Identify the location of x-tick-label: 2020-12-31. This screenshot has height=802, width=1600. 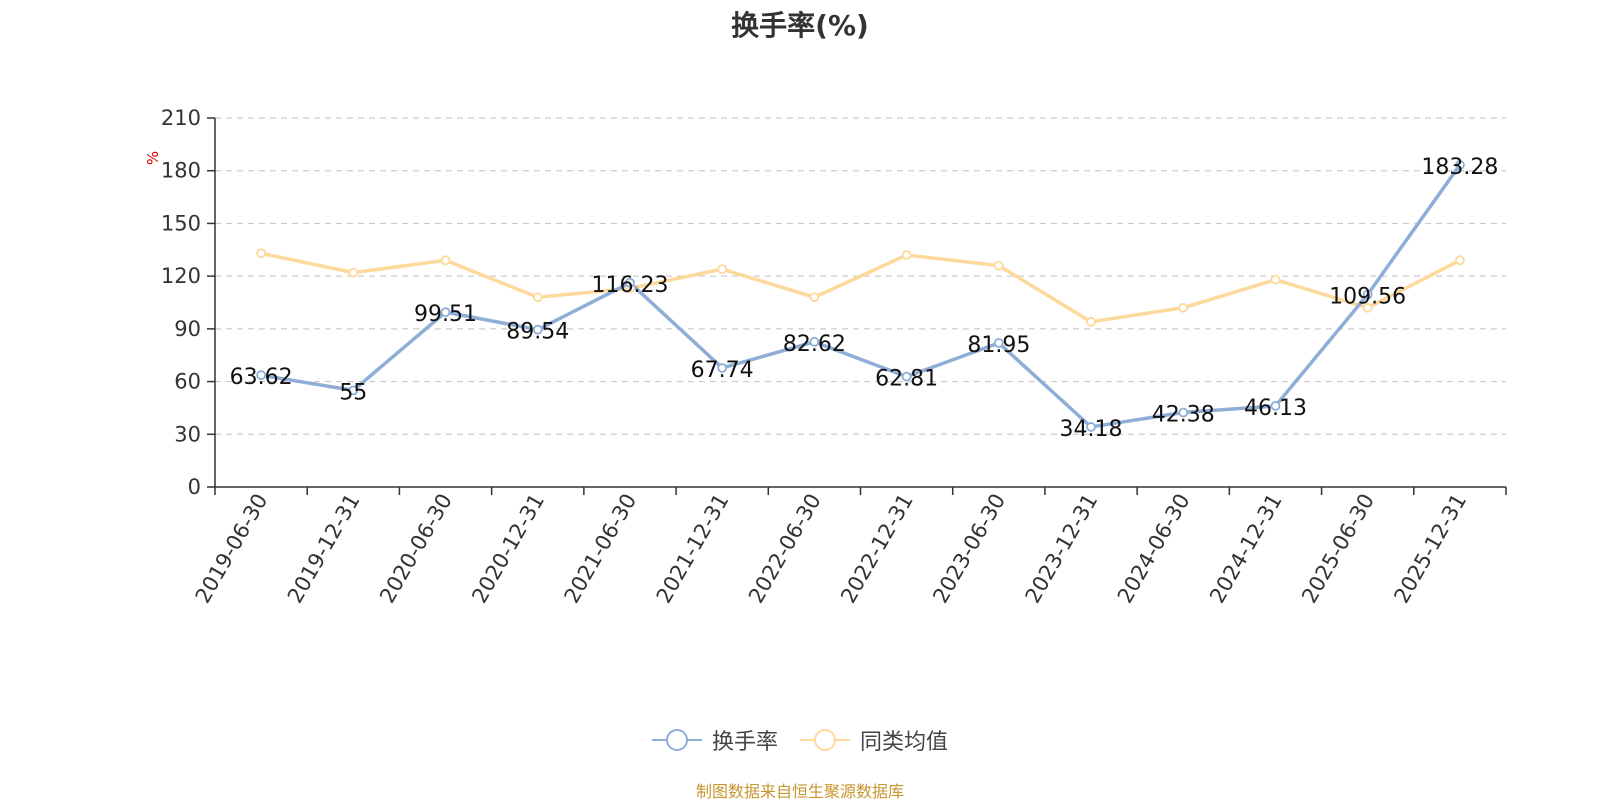
(508, 549).